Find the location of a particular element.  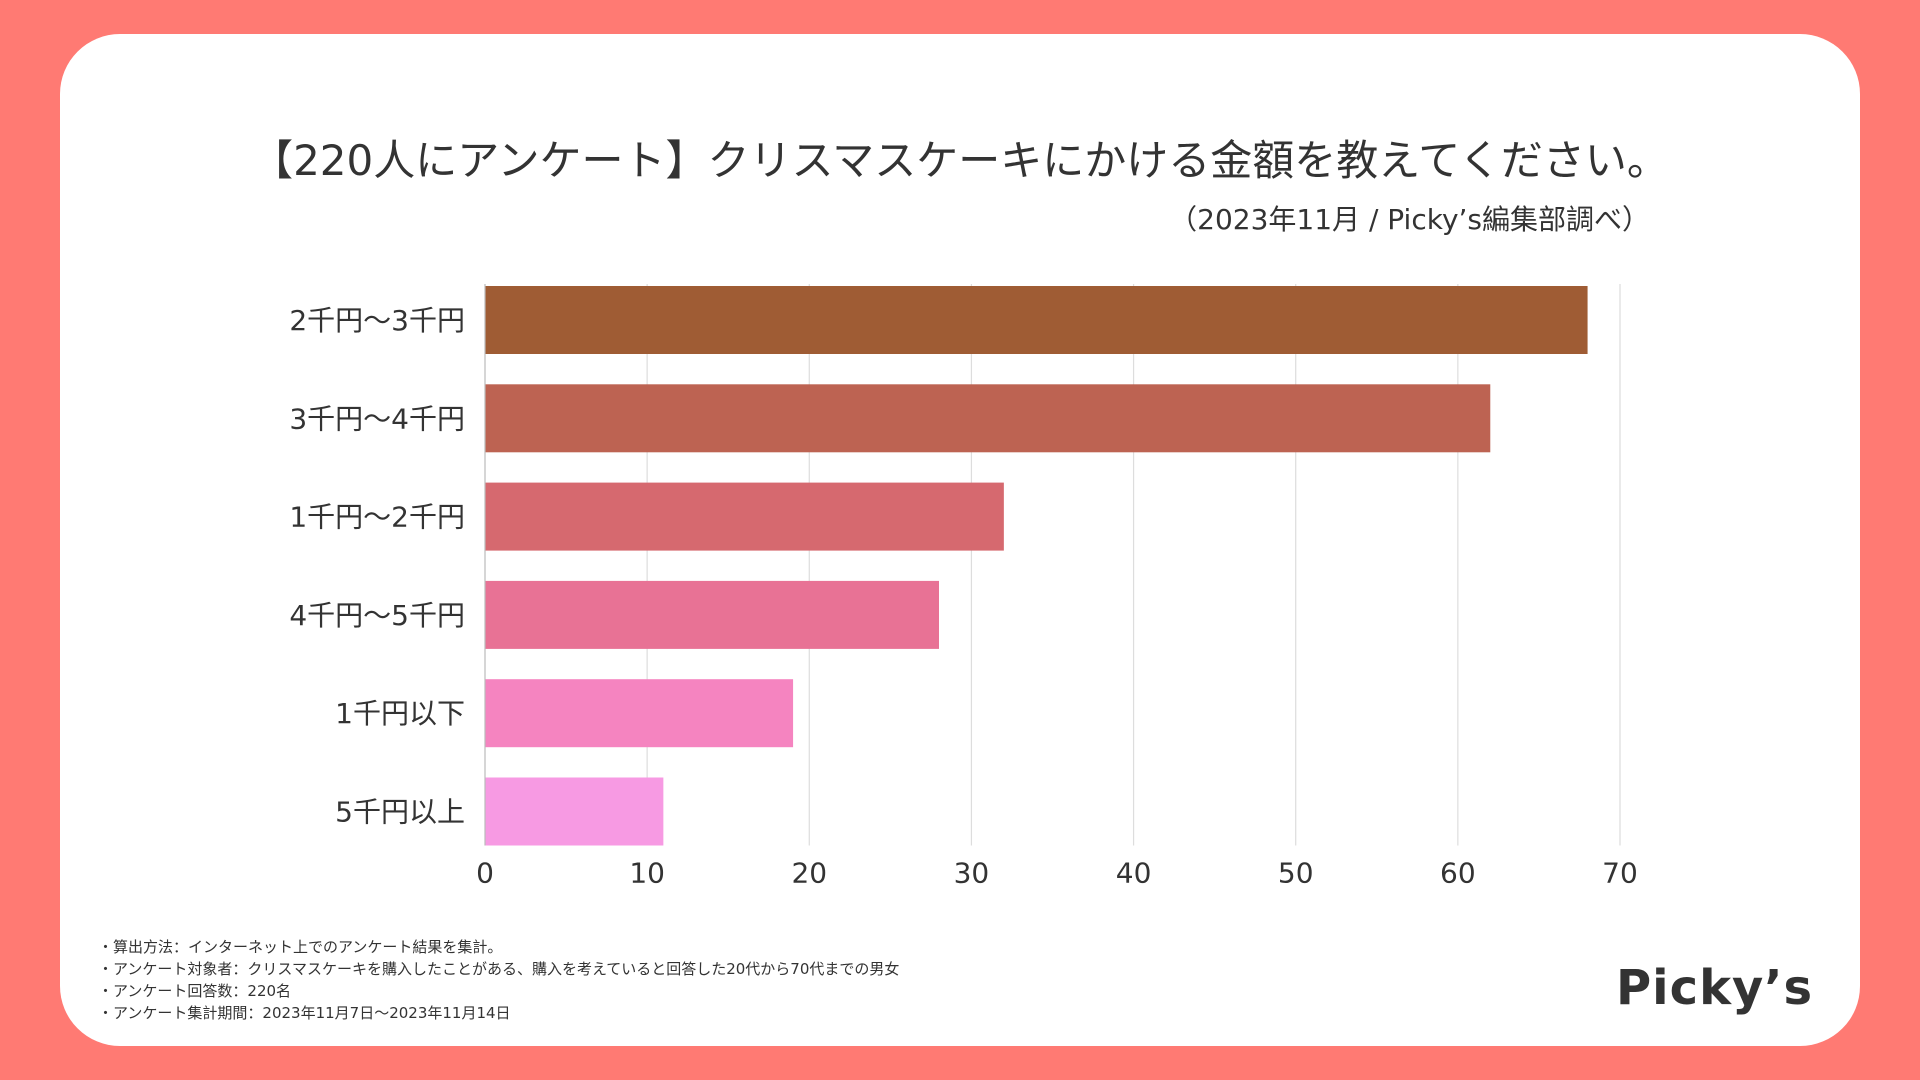

x-tick-label-0: 0 is located at coordinates (485, 873).